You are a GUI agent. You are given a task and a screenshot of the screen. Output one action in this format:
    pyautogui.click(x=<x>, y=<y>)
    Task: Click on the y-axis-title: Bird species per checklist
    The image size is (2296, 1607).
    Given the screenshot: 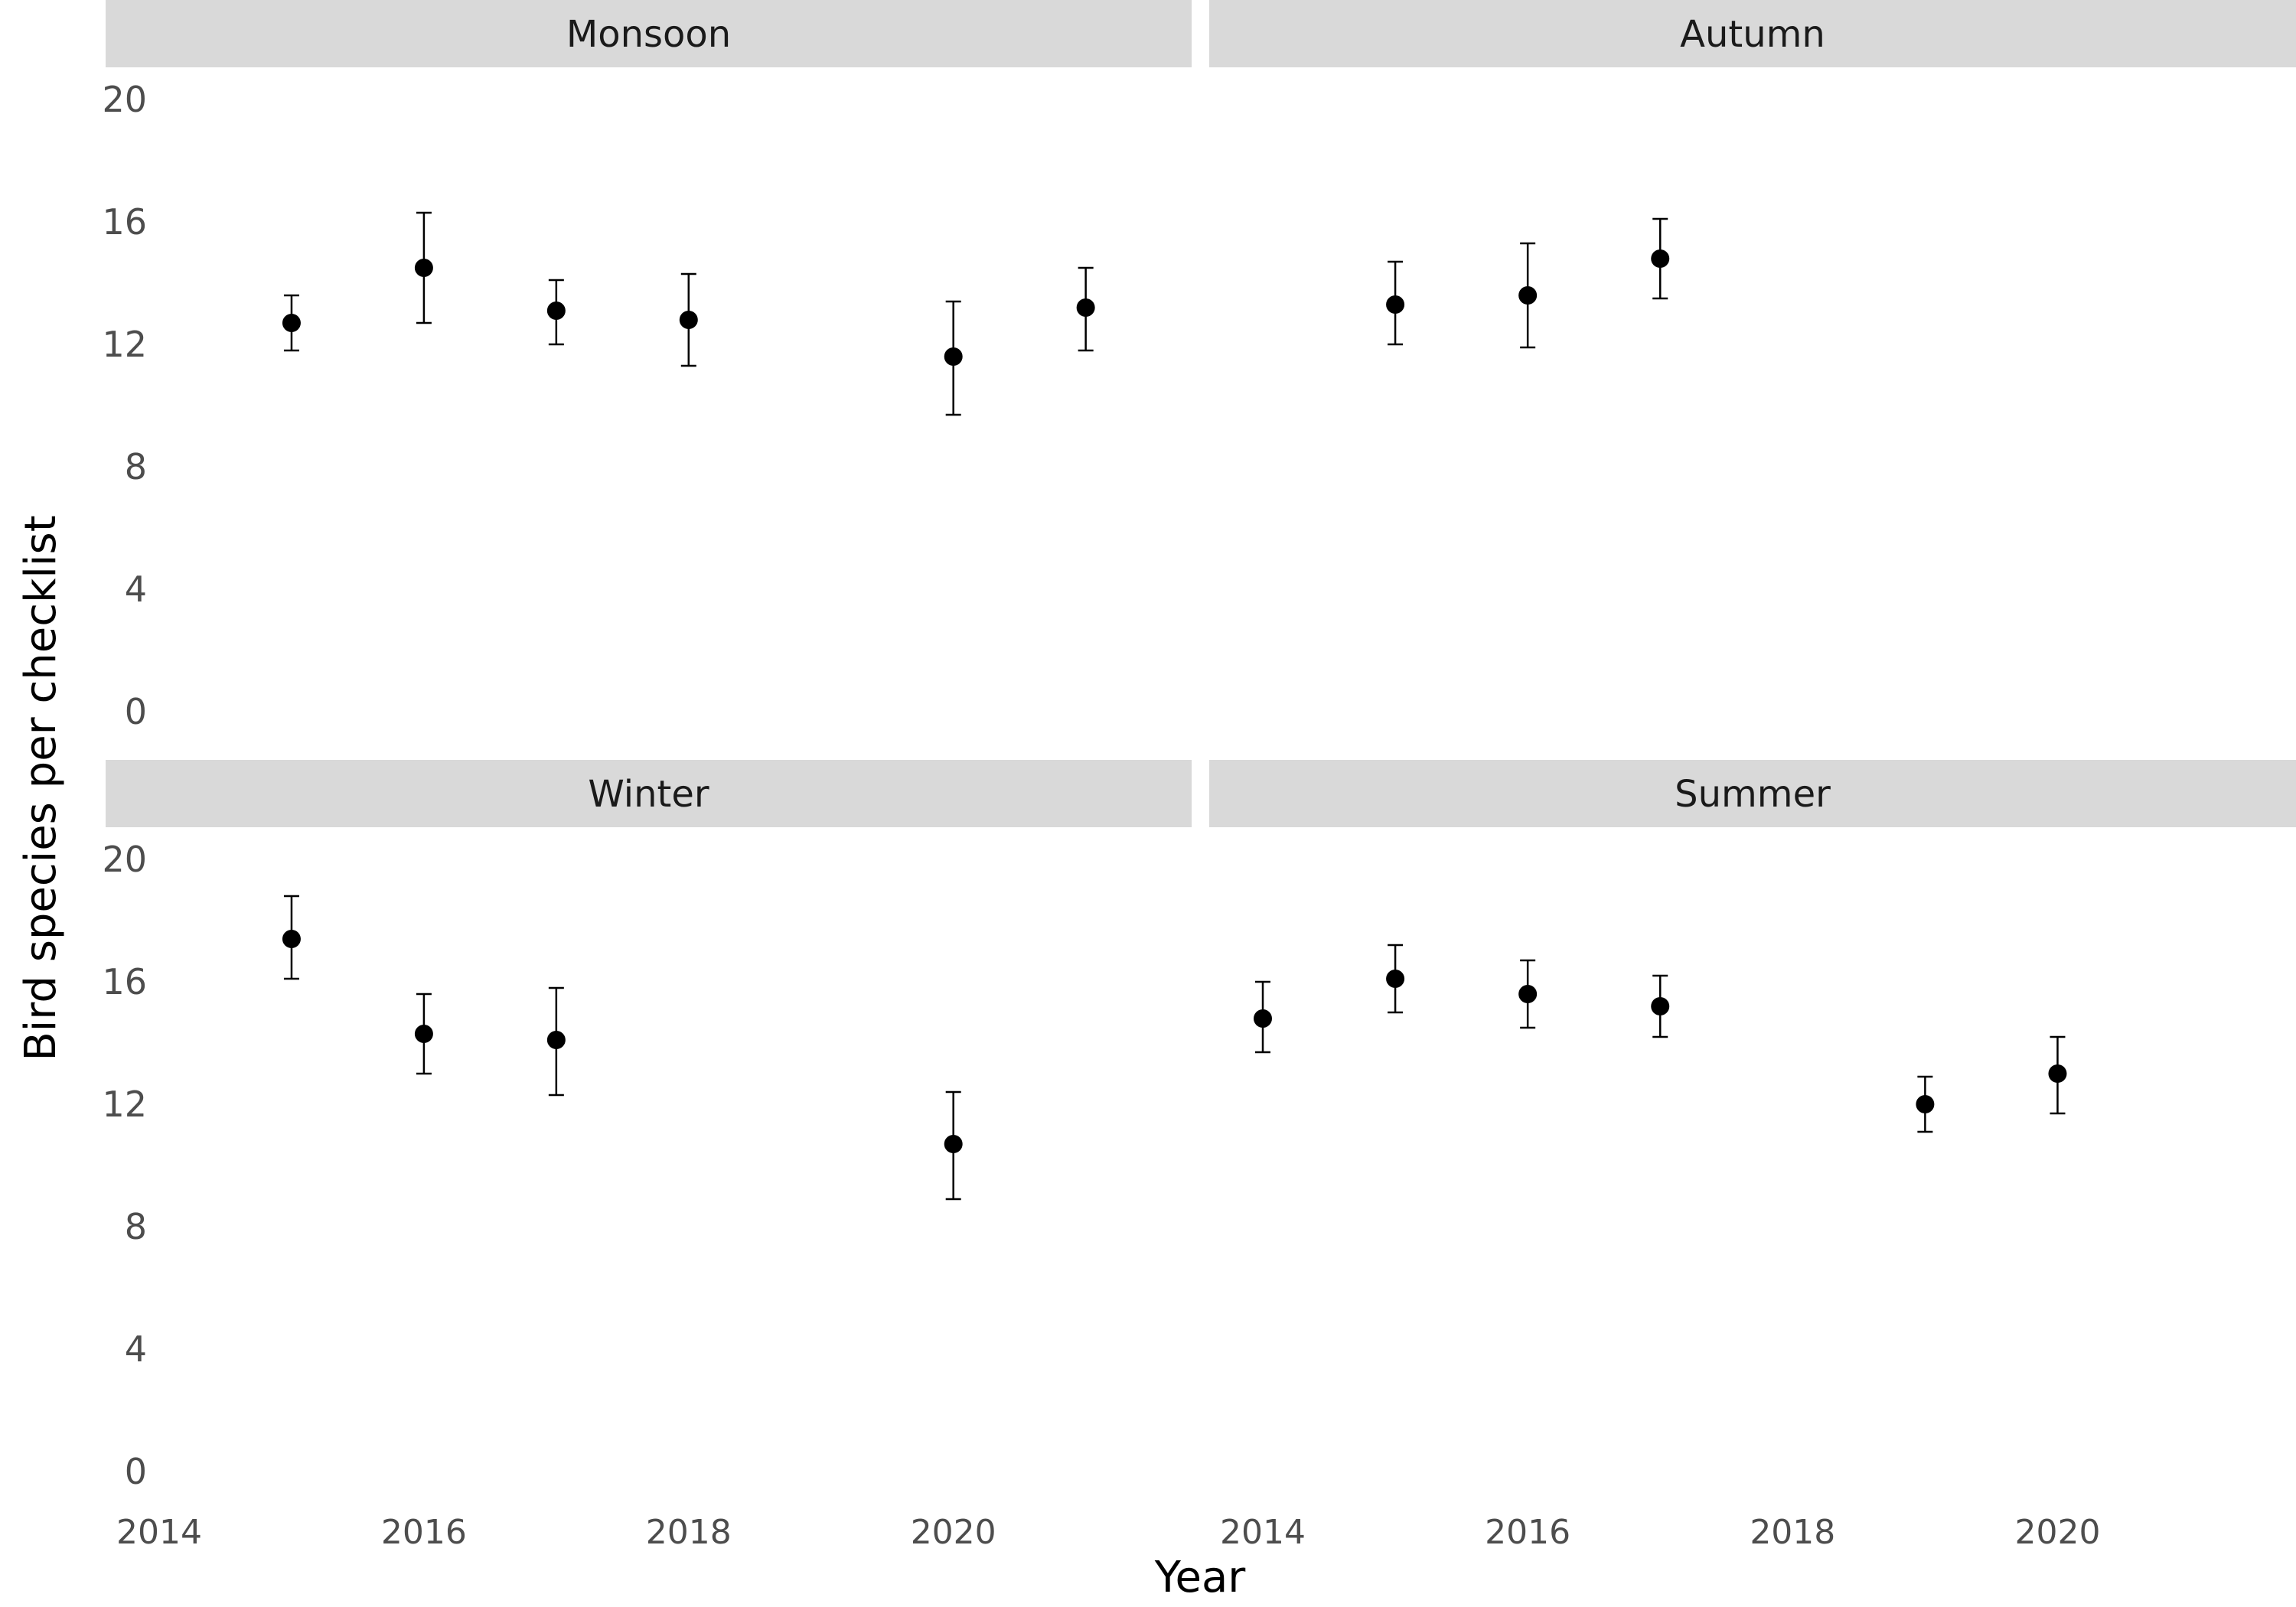 What is the action you would take?
    pyautogui.click(x=41, y=788)
    